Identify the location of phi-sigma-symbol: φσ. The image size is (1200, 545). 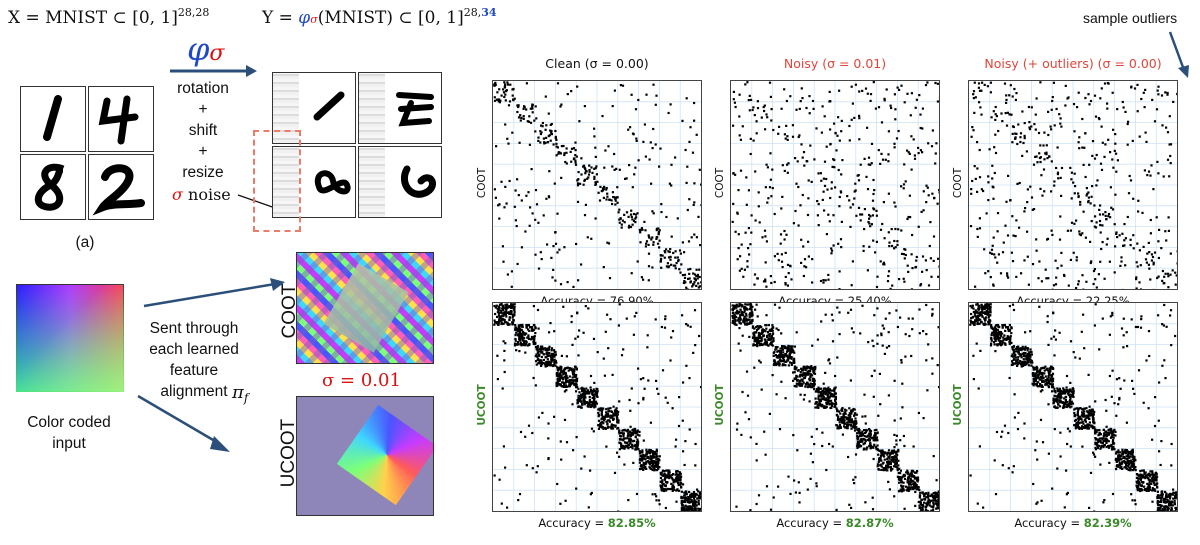
(206, 49).